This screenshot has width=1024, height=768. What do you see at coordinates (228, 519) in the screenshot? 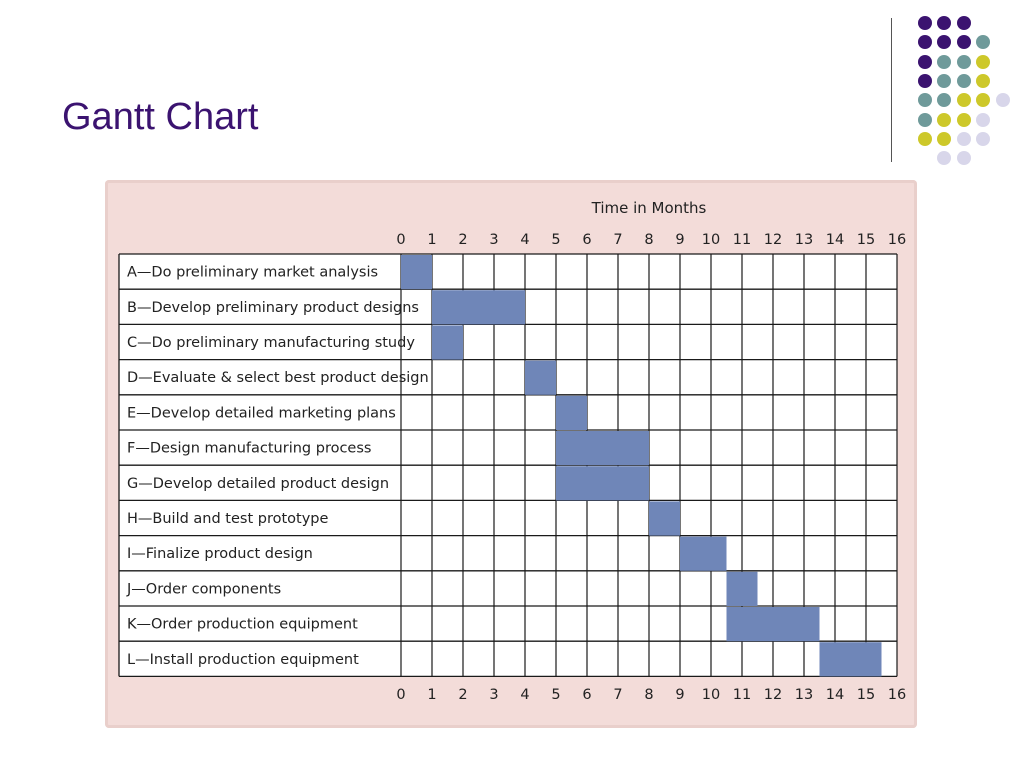
I see `task-label: H—Build and test prototype` at bounding box center [228, 519].